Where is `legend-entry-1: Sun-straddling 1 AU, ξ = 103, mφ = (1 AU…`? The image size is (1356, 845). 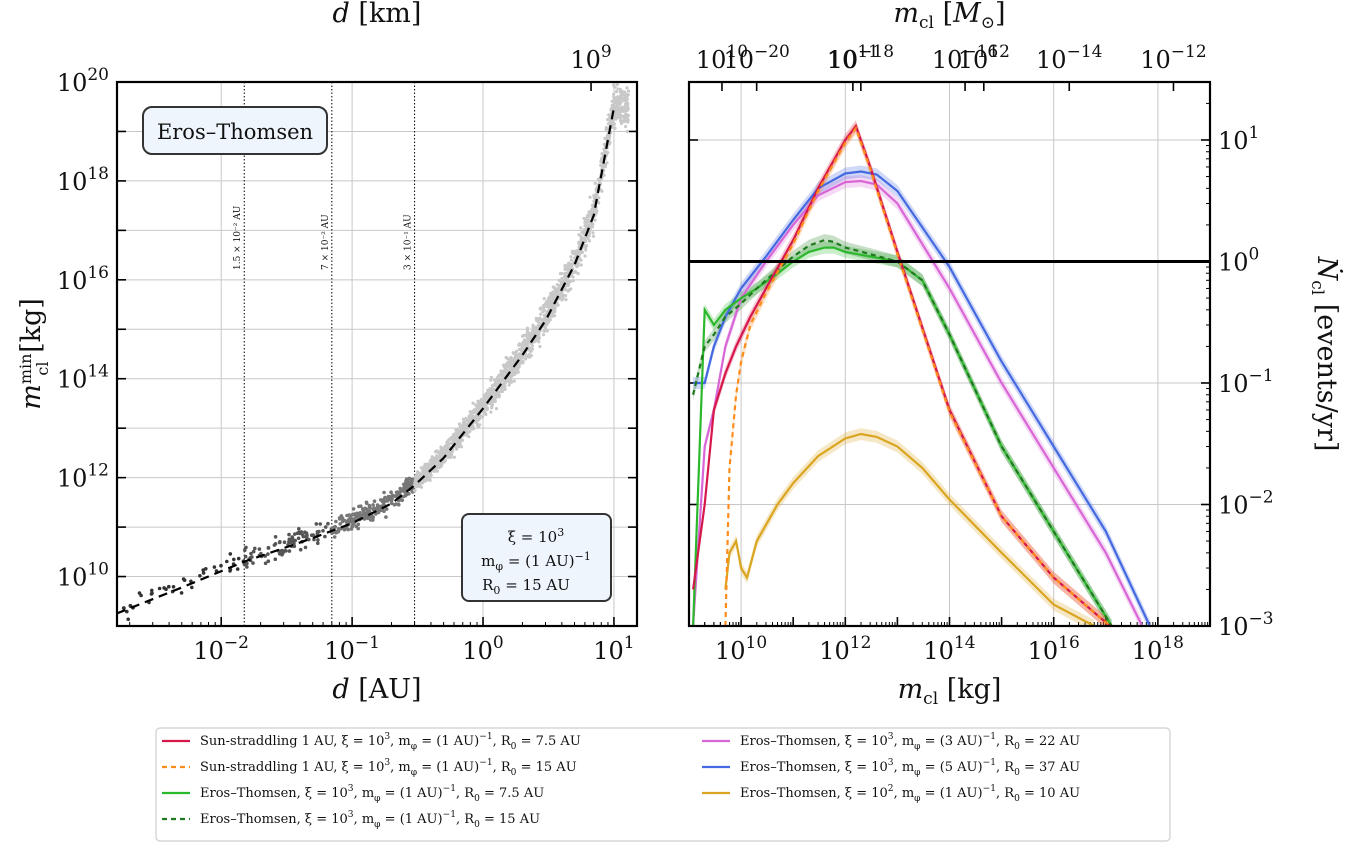
legend-entry-1: Sun-straddling 1 AU, ξ = 103, mφ = (1 AU… is located at coordinates (388, 768).